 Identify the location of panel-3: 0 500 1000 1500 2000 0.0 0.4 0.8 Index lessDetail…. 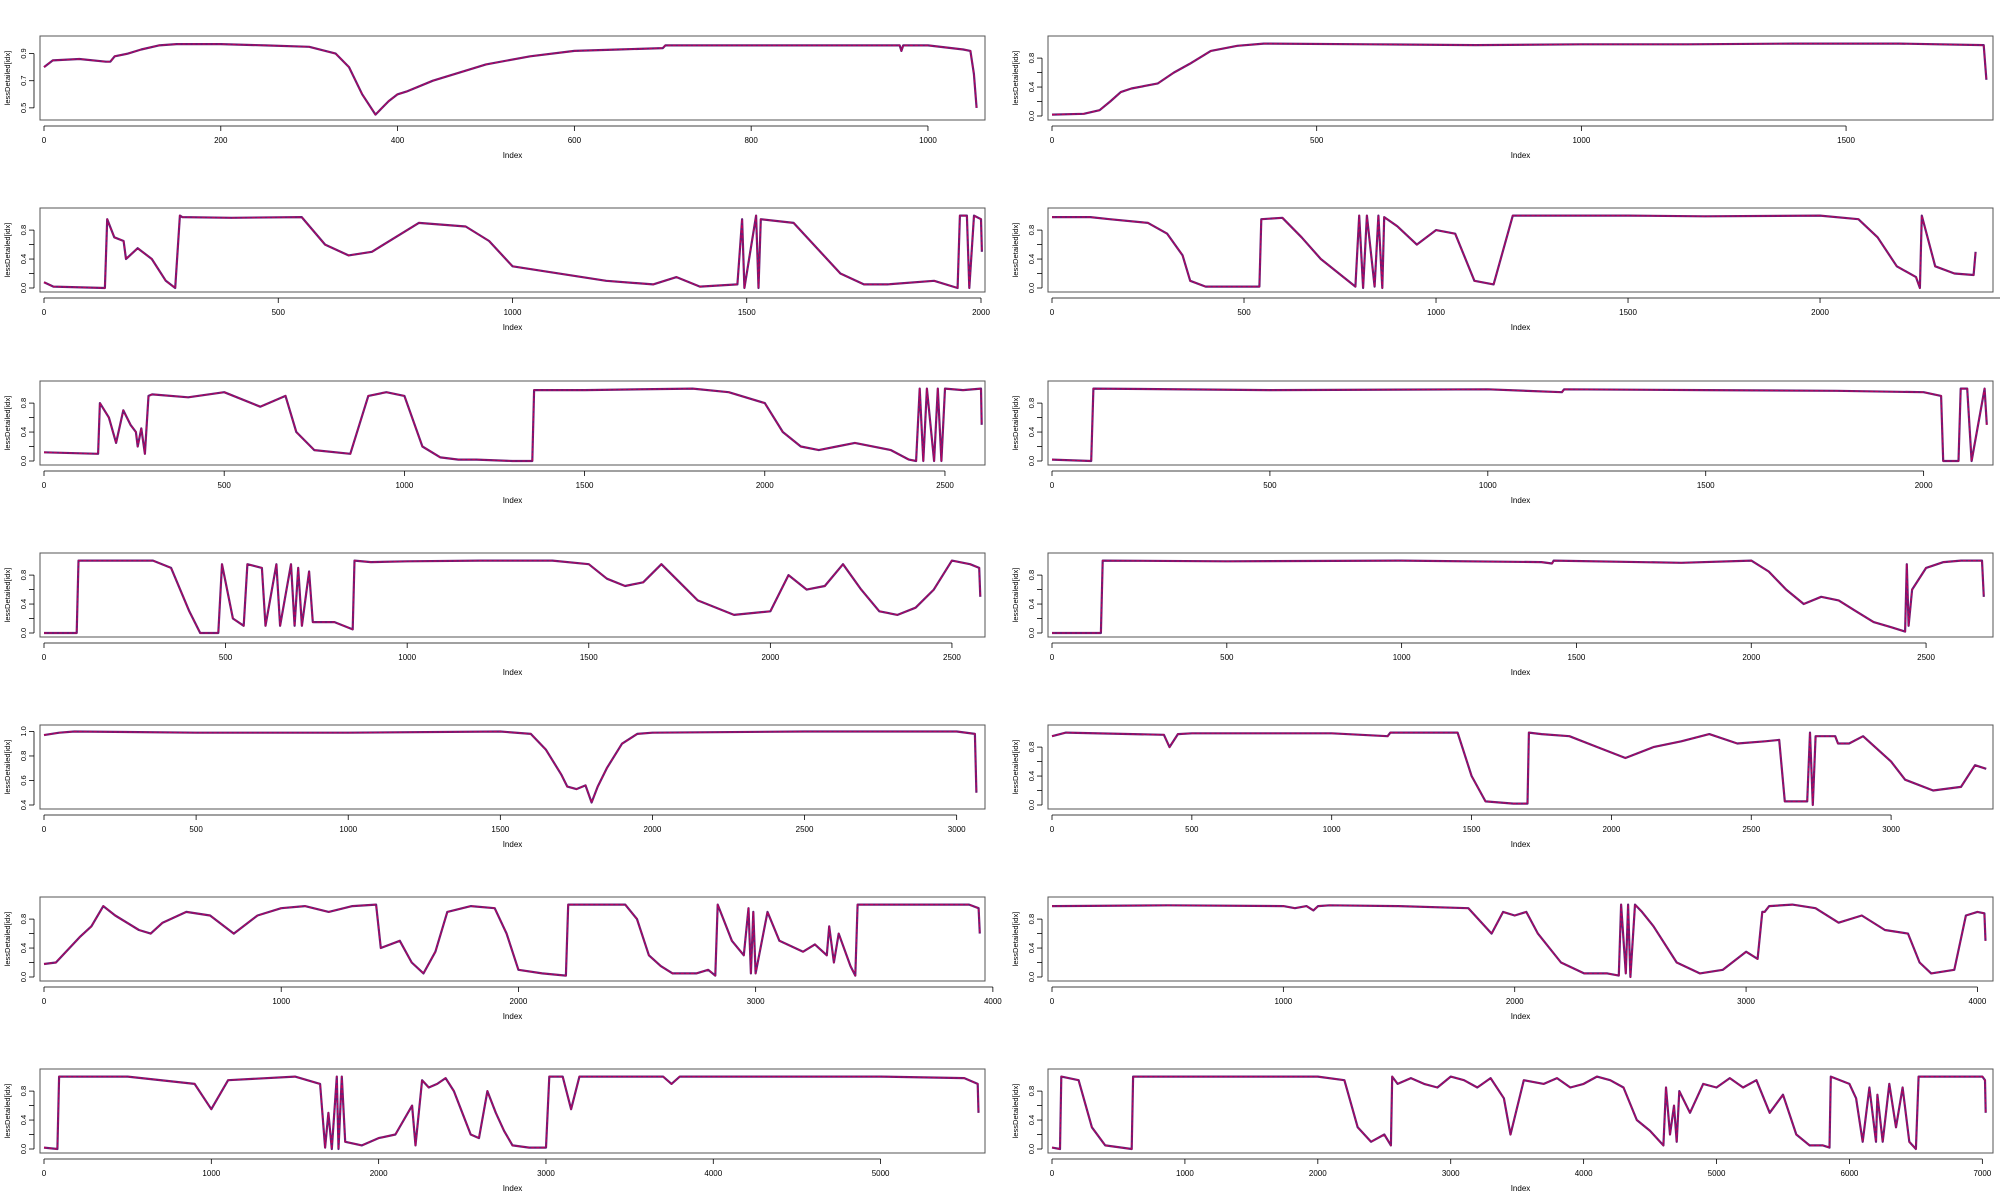
(496, 269).